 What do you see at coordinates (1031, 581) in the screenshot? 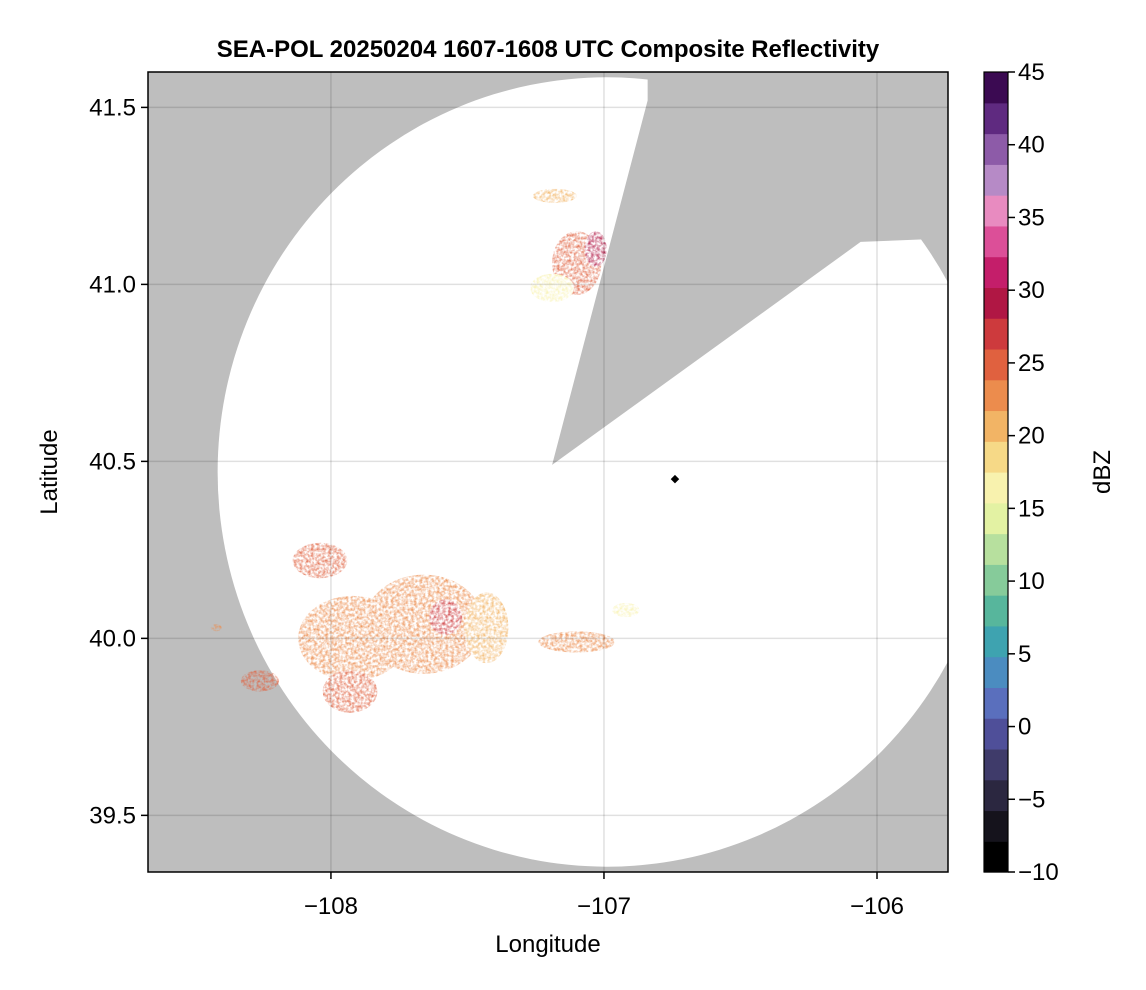
I see `colorbar-tick-label: 10` at bounding box center [1031, 581].